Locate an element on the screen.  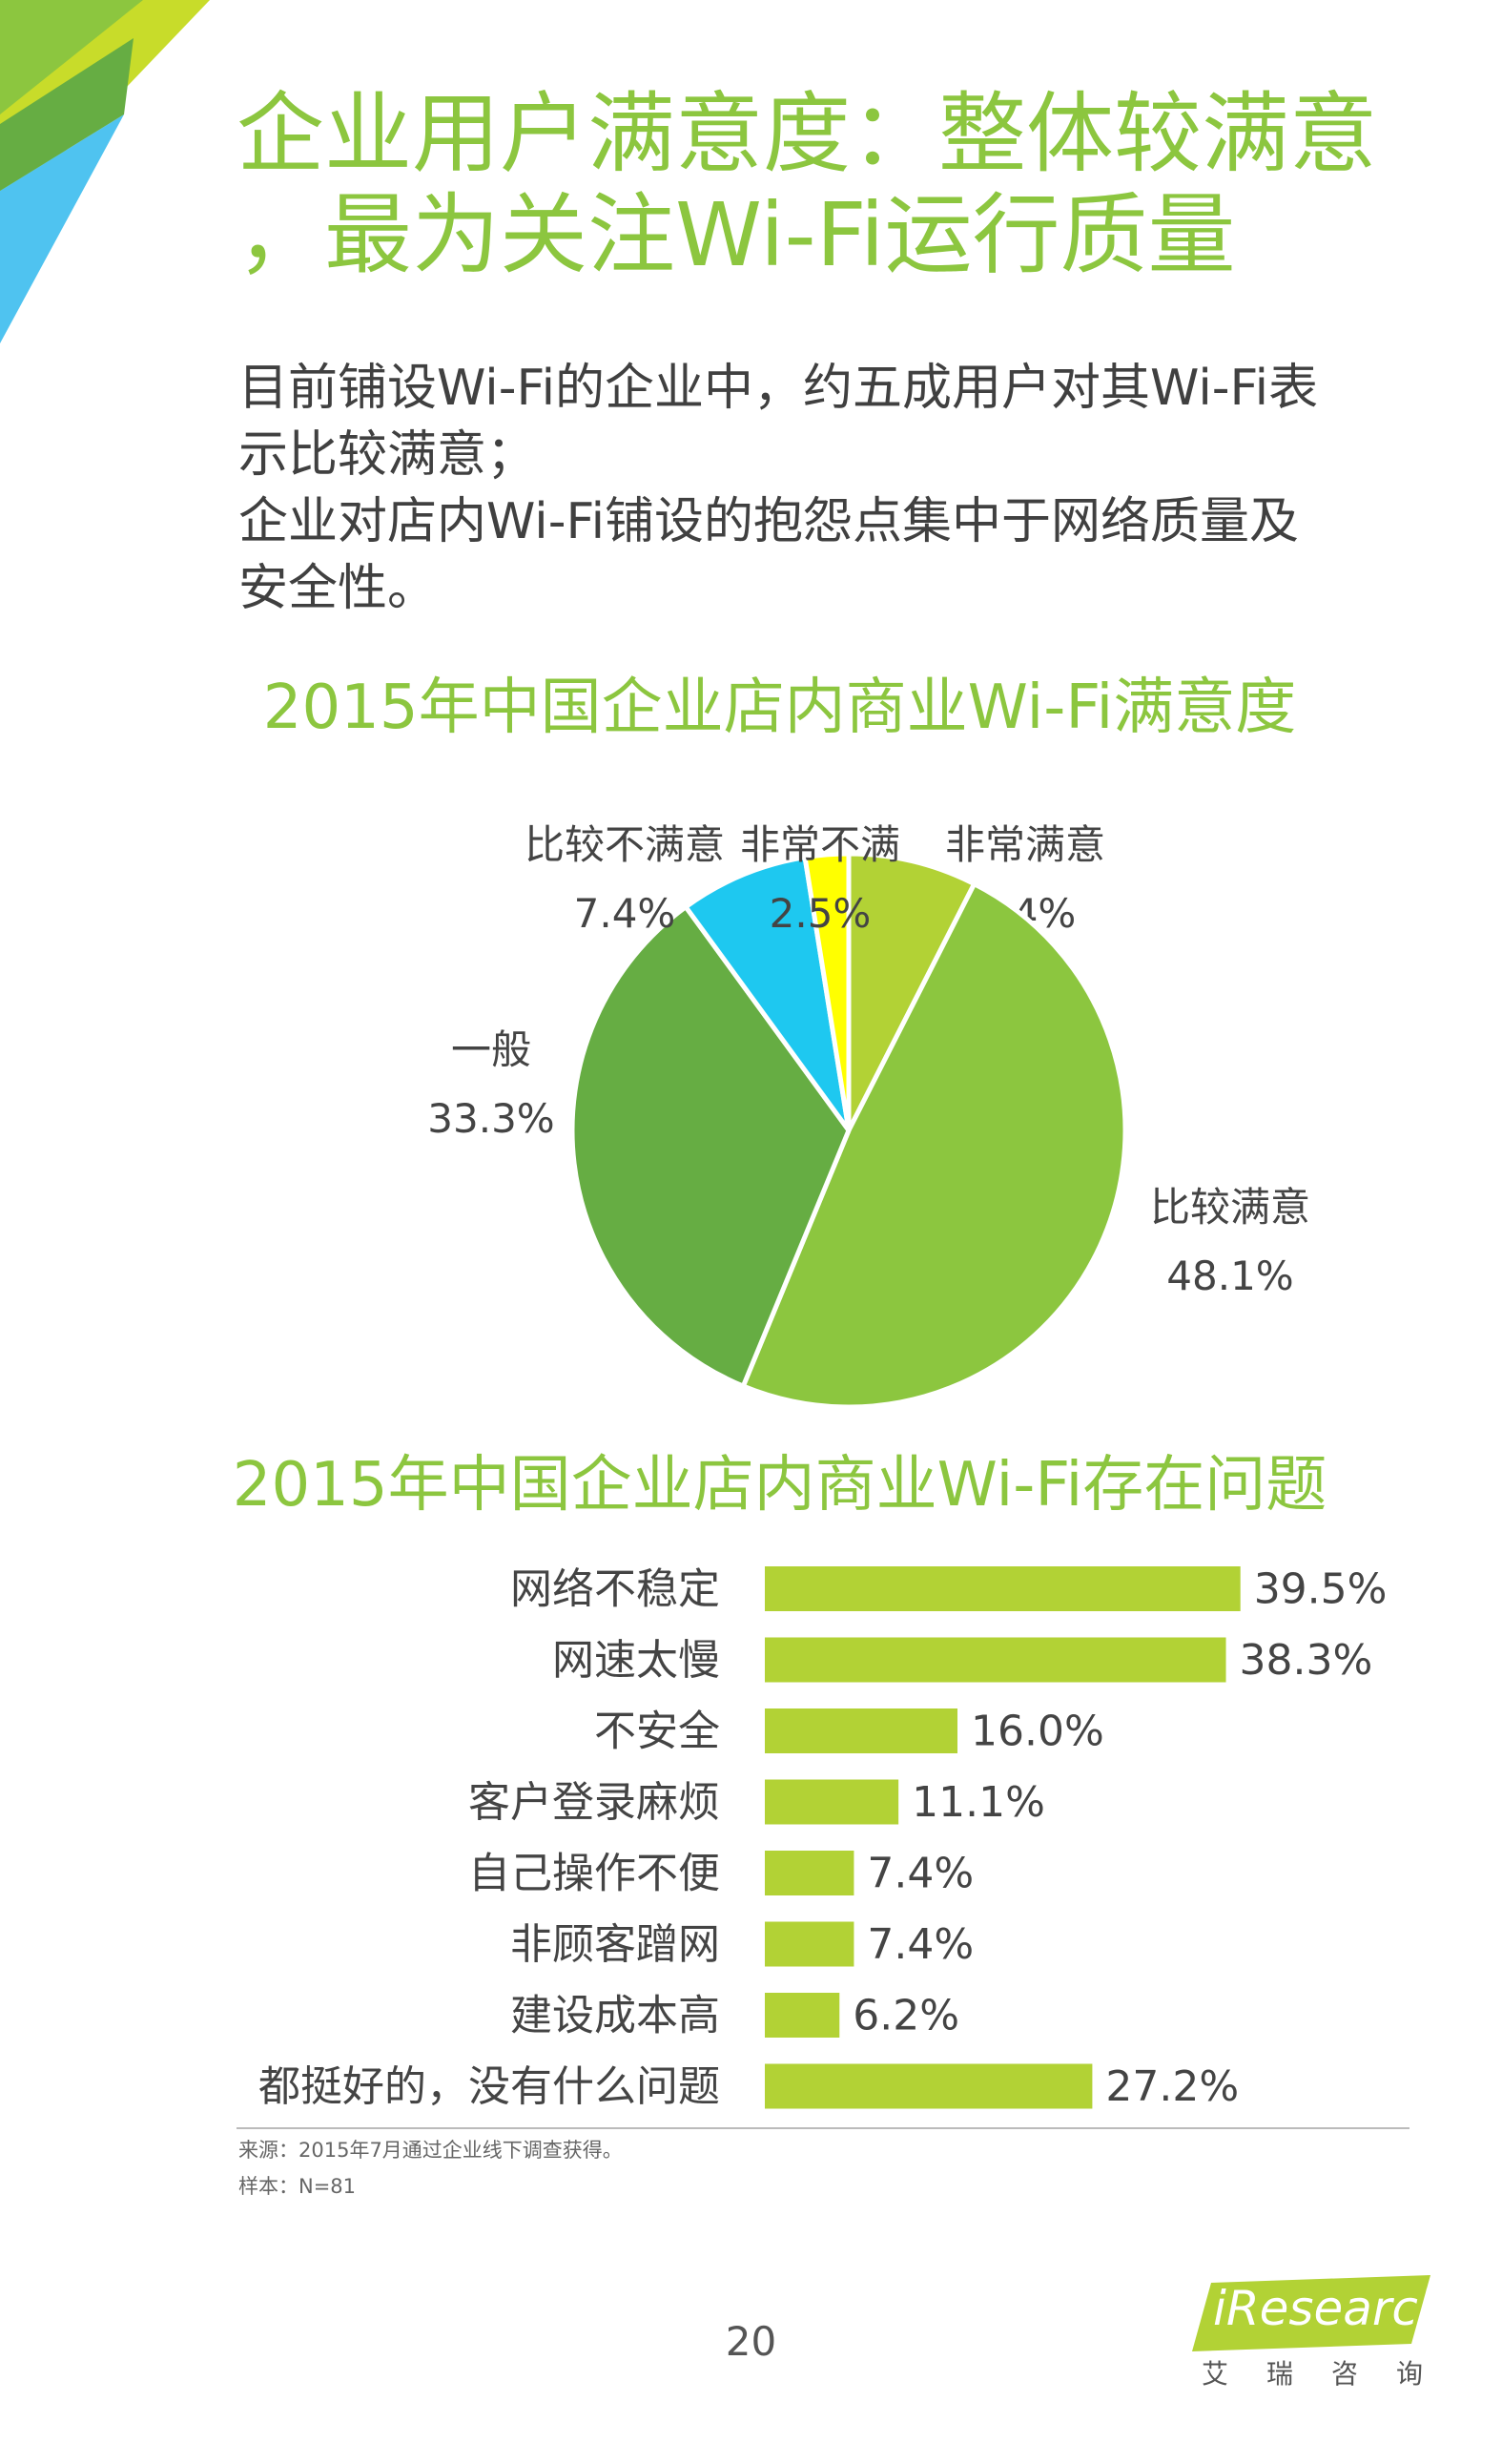
bar-value-label: 27.2% is located at coordinates (1172, 2086).